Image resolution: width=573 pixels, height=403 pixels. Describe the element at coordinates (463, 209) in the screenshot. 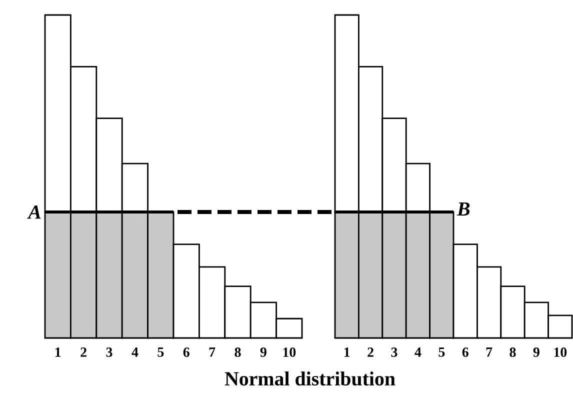

I see `ref-line-label: B` at that location.